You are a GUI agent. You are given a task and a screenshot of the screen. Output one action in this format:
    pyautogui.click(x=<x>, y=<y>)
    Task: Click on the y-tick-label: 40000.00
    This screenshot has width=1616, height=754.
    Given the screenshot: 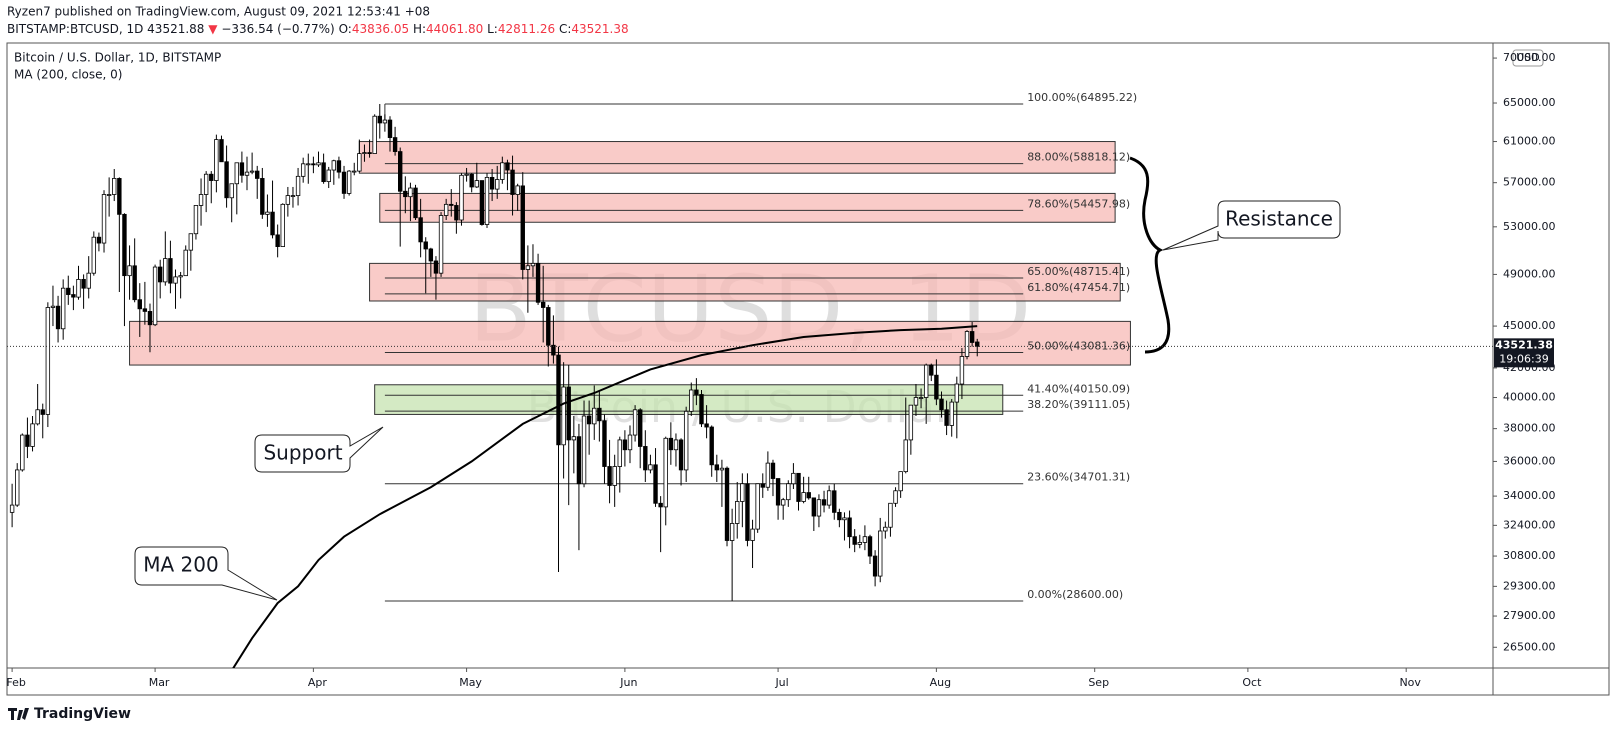 What is the action you would take?
    pyautogui.click(x=1529, y=397)
    